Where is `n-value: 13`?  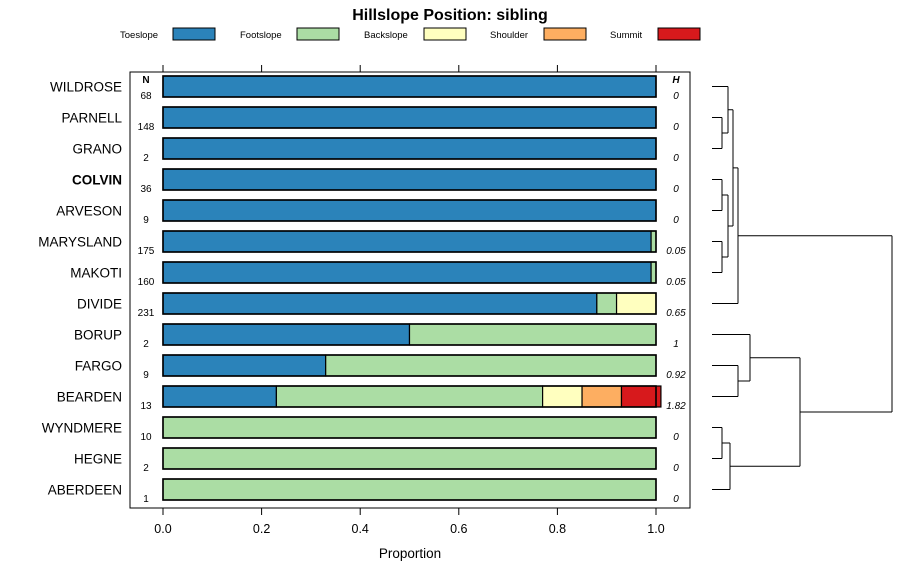 n-value: 13 is located at coordinates (146, 406).